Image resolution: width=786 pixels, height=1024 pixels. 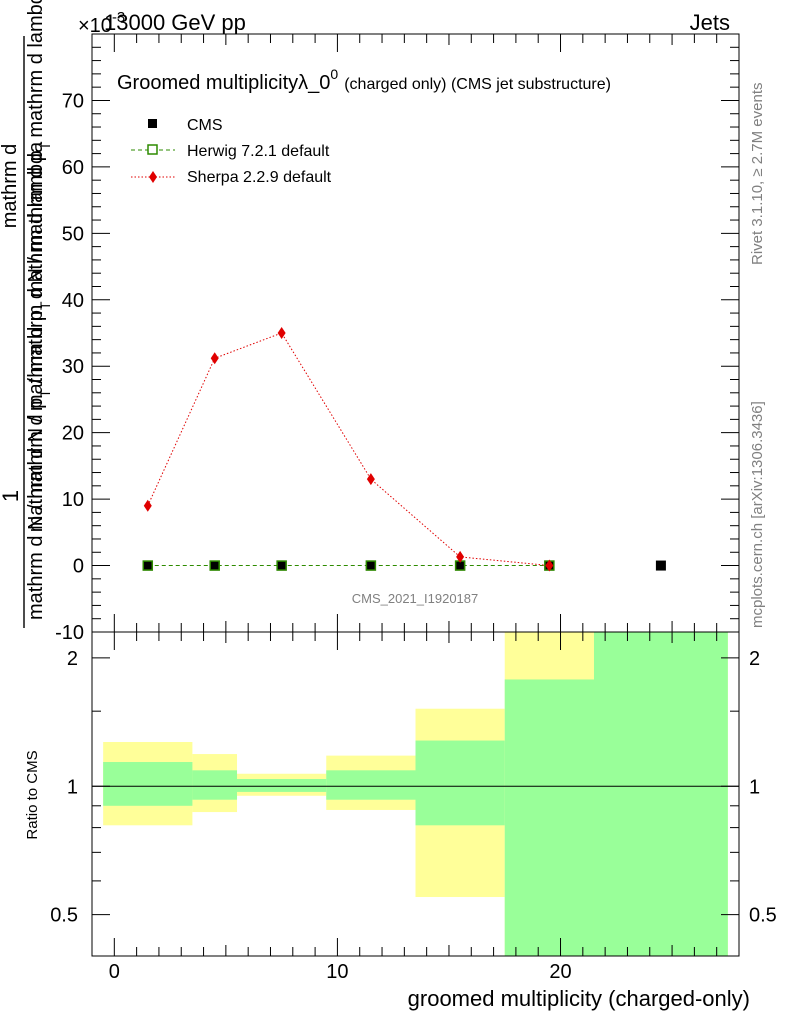 I want to click on main-y-tick-label: 0, so click(x=78, y=567).